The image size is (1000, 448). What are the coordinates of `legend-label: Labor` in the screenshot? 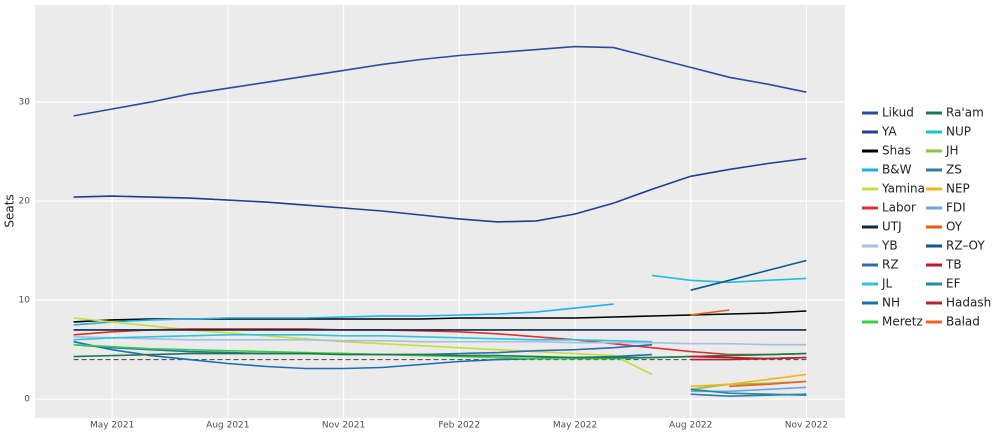 It's located at (899, 208).